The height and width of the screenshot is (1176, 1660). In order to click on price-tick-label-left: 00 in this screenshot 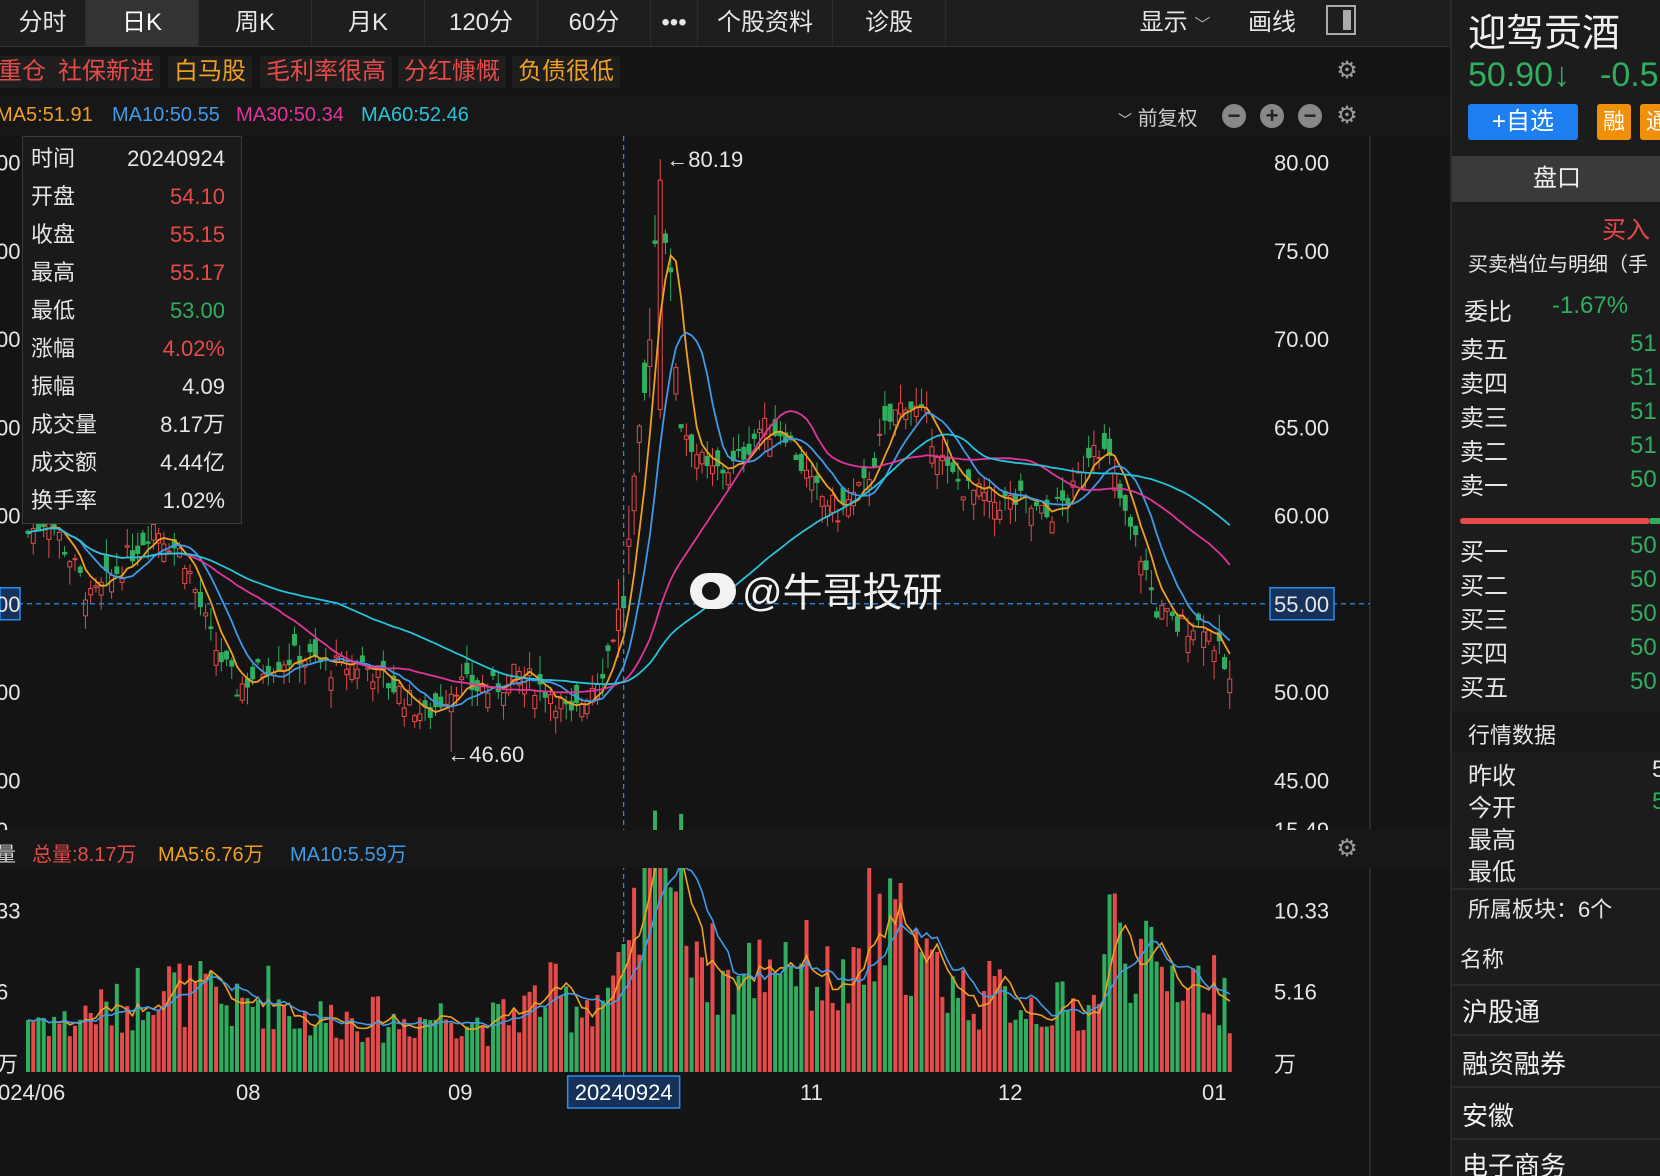, I will do `click(10, 427)`.